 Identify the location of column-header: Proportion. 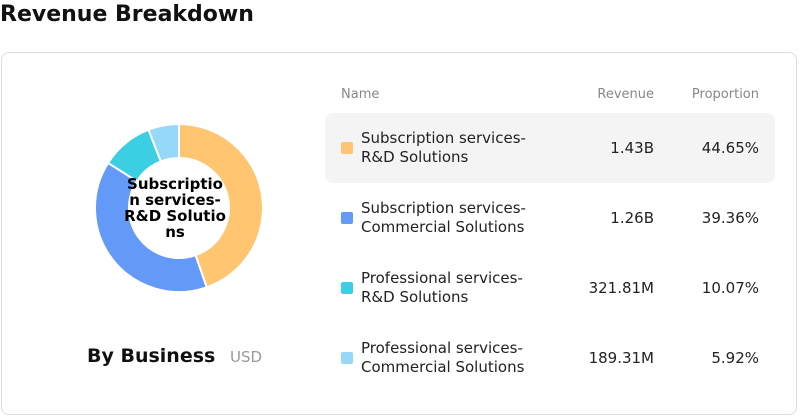
(725, 94).